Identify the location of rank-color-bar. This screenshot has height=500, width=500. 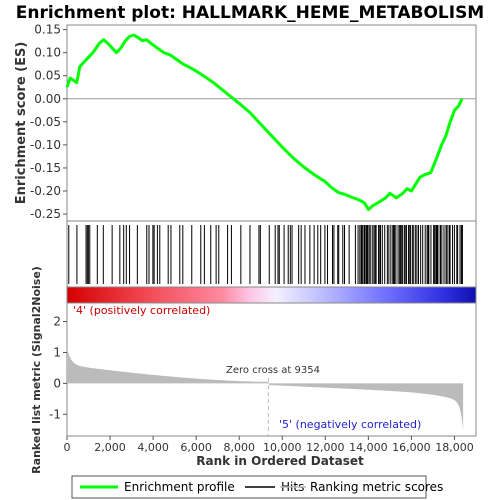
(271, 295).